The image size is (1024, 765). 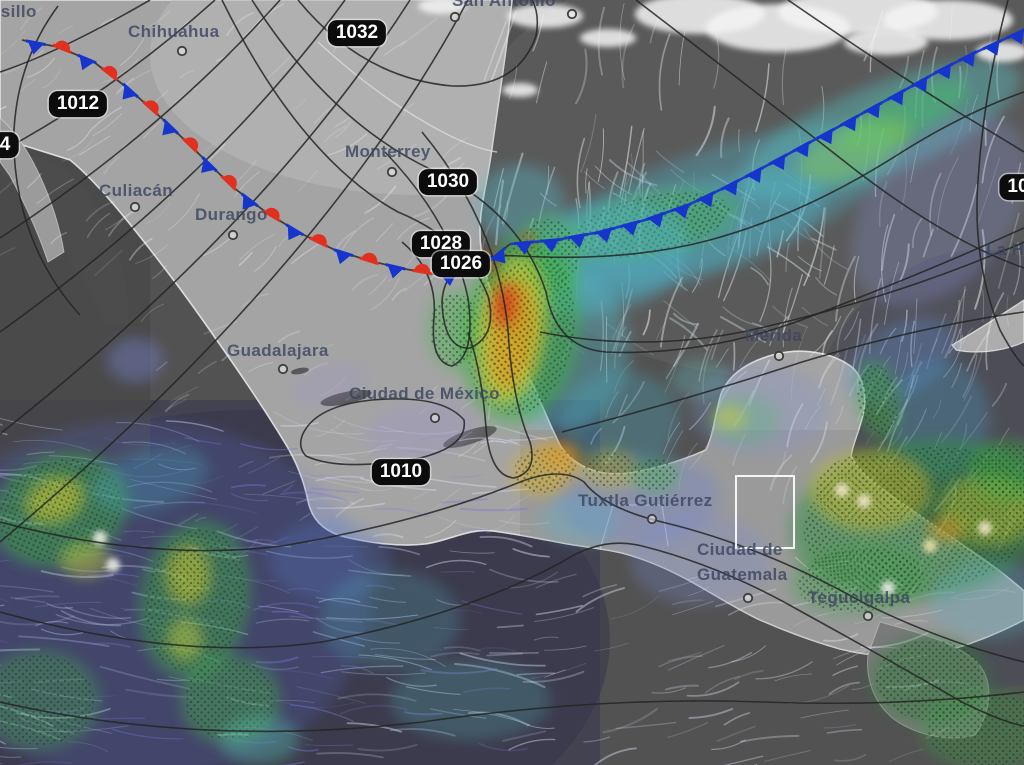 I want to click on mountain-ridge-mark, so click(x=300, y=371).